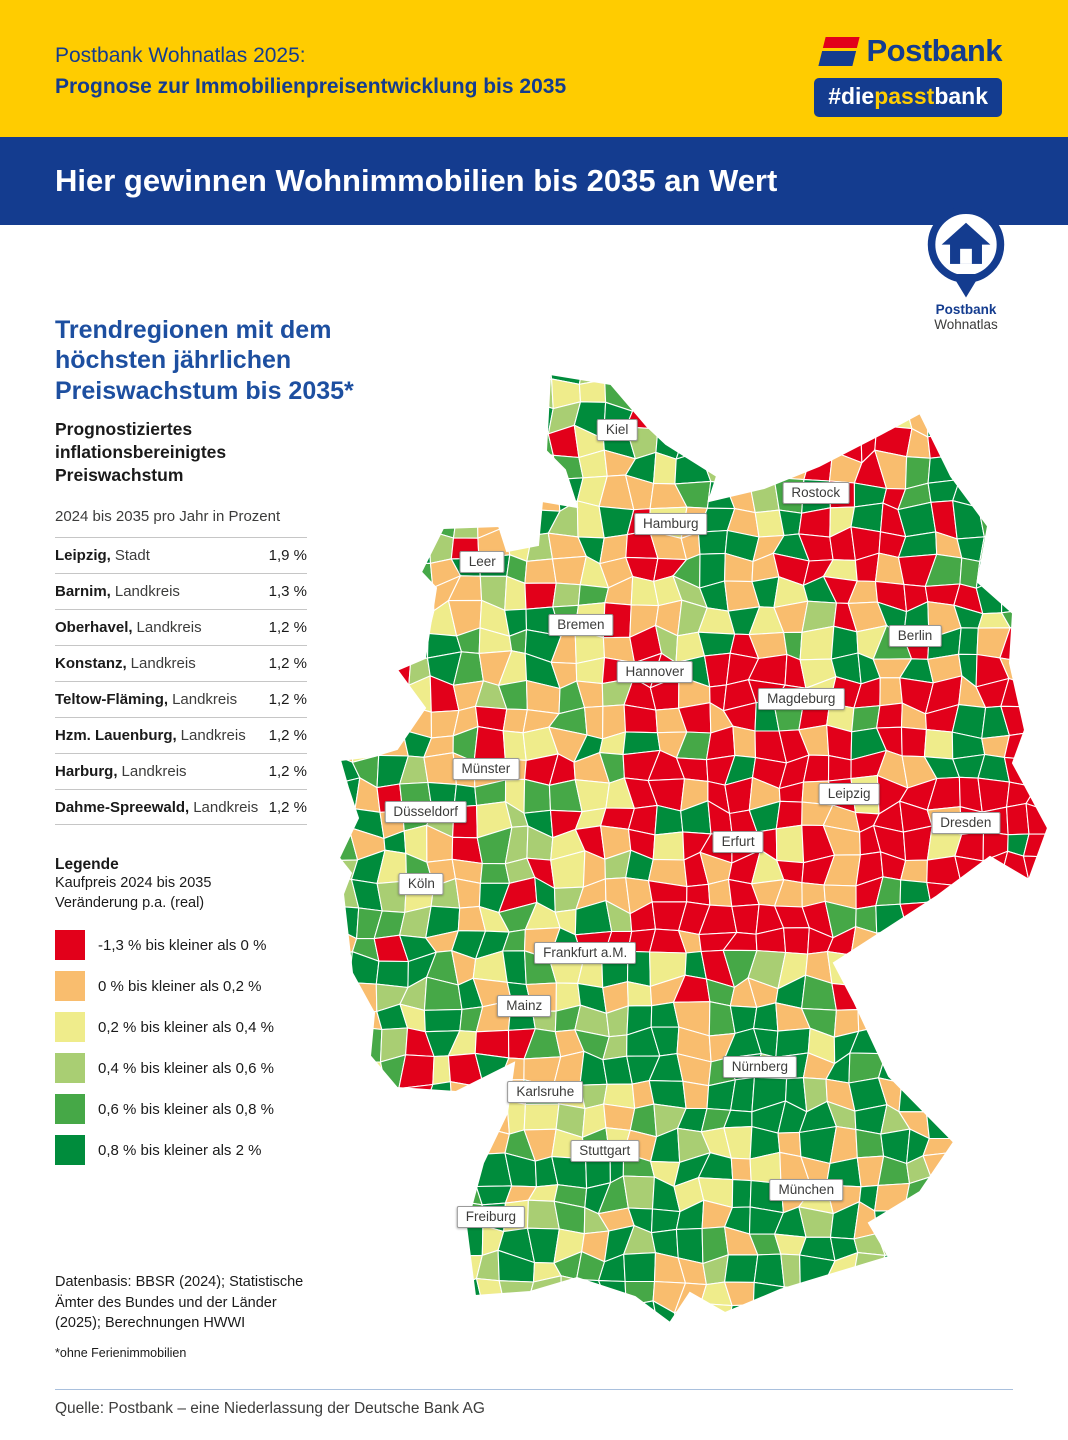 The image size is (1068, 1440). I want to click on city-name: Köln, so click(421, 884).